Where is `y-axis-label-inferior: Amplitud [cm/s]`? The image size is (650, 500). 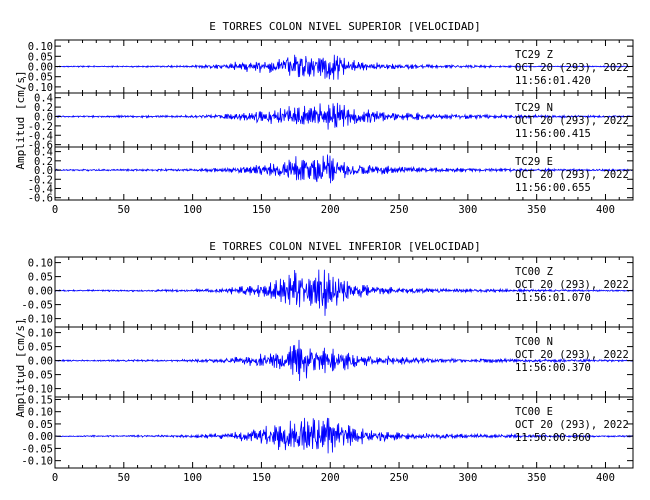
y-axis-label-inferior: Amplitud [cm/s] is located at coordinates (20, 367).